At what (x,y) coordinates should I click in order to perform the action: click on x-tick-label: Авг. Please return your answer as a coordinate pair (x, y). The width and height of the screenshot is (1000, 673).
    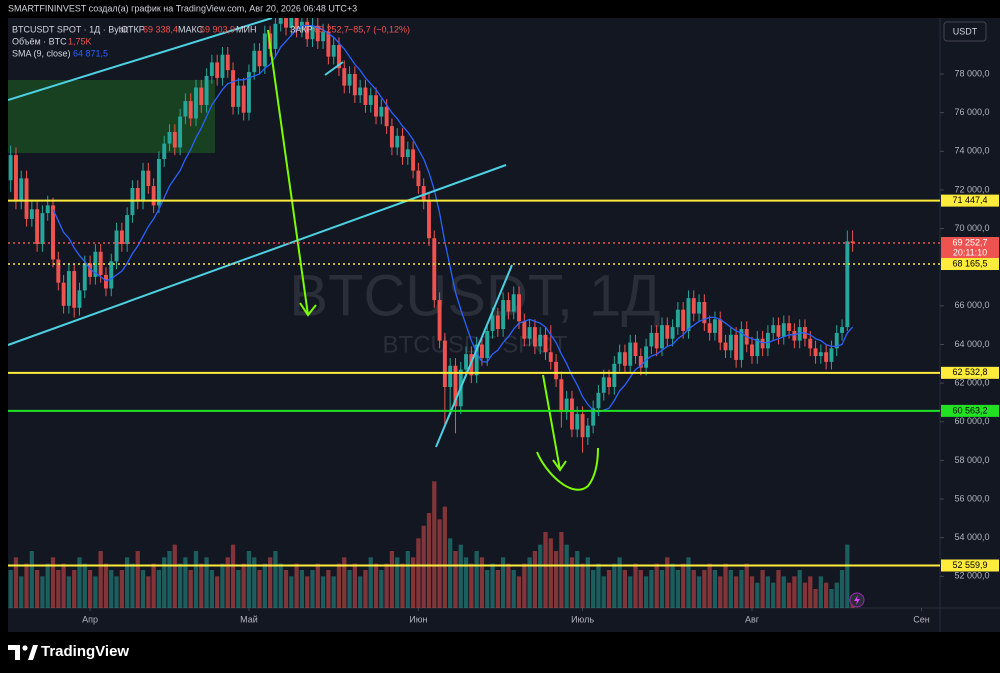
    Looking at the image, I should click on (752, 619).